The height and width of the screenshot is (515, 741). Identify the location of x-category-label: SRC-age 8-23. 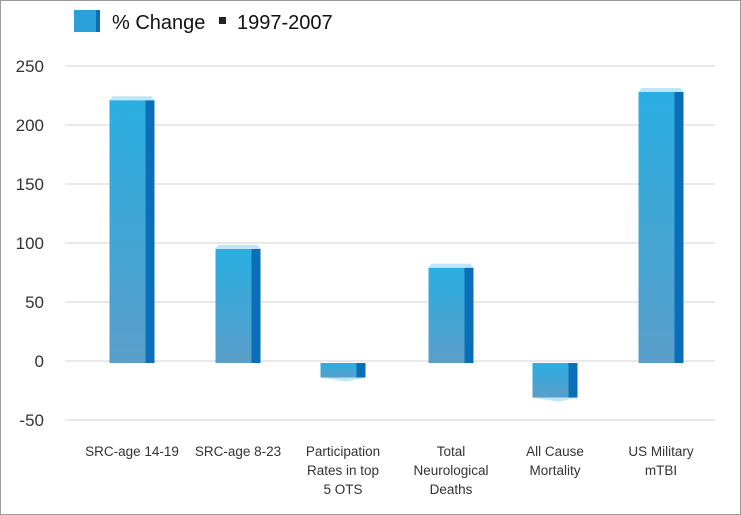
(238, 451).